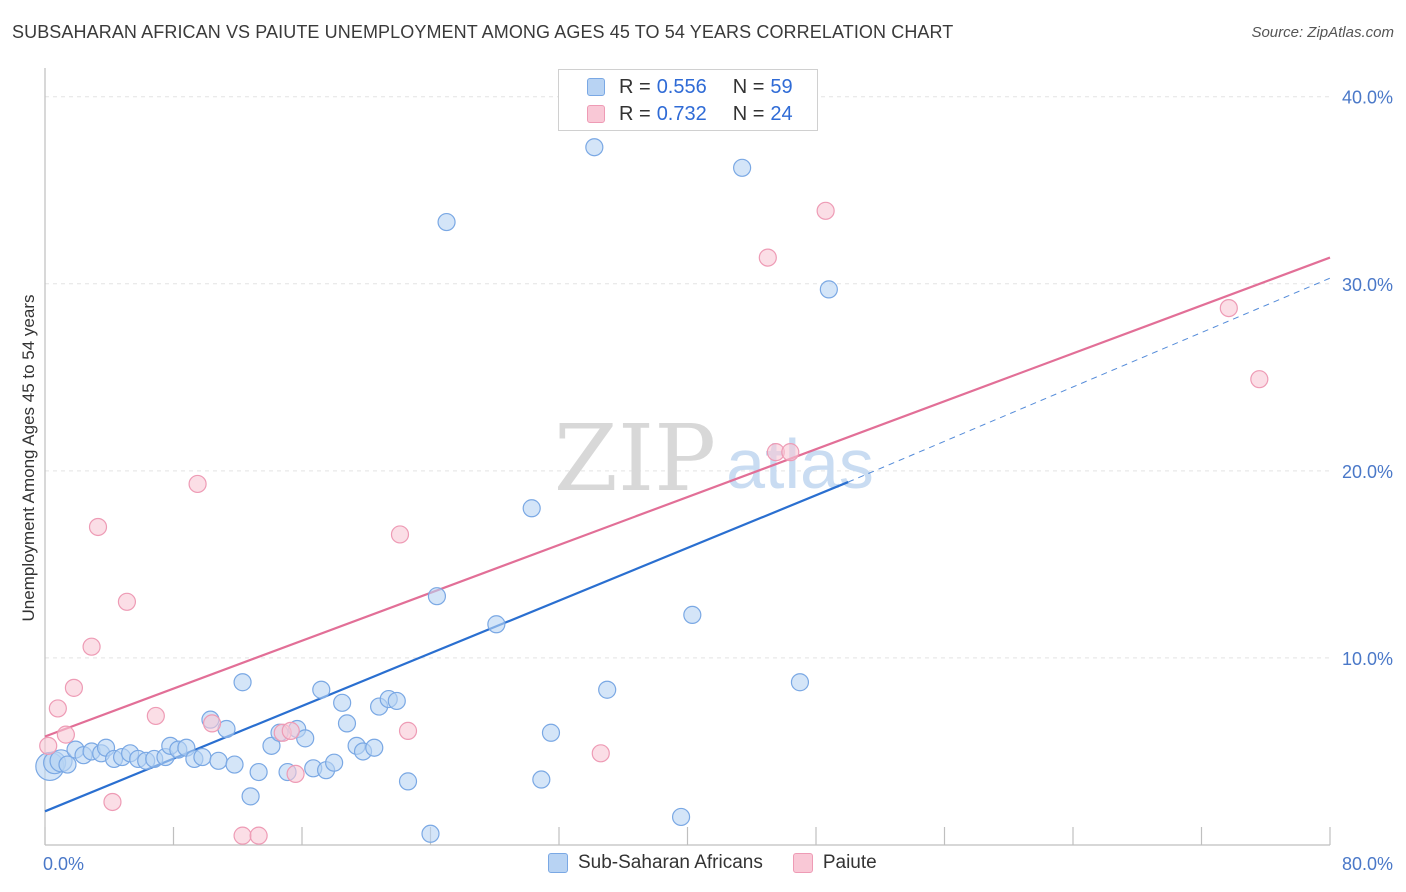 The image size is (1406, 892). I want to click on legend-item-paiute: Paiute, so click(834, 863).